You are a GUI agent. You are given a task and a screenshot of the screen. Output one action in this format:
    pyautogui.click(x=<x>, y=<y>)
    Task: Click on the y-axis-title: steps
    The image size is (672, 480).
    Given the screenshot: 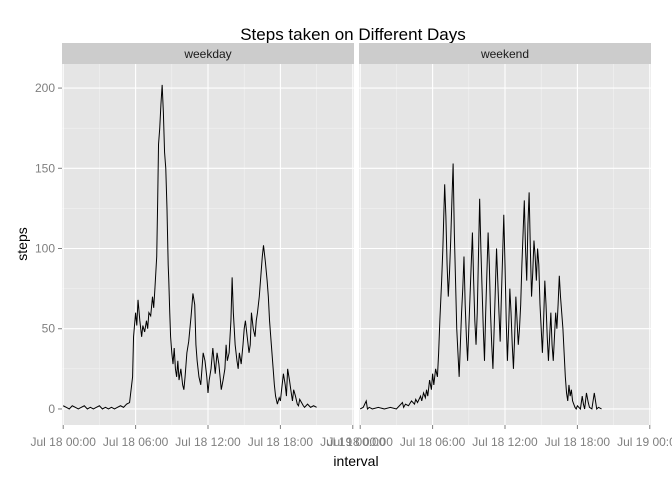 What is the action you would take?
    pyautogui.click(x=22, y=243)
    